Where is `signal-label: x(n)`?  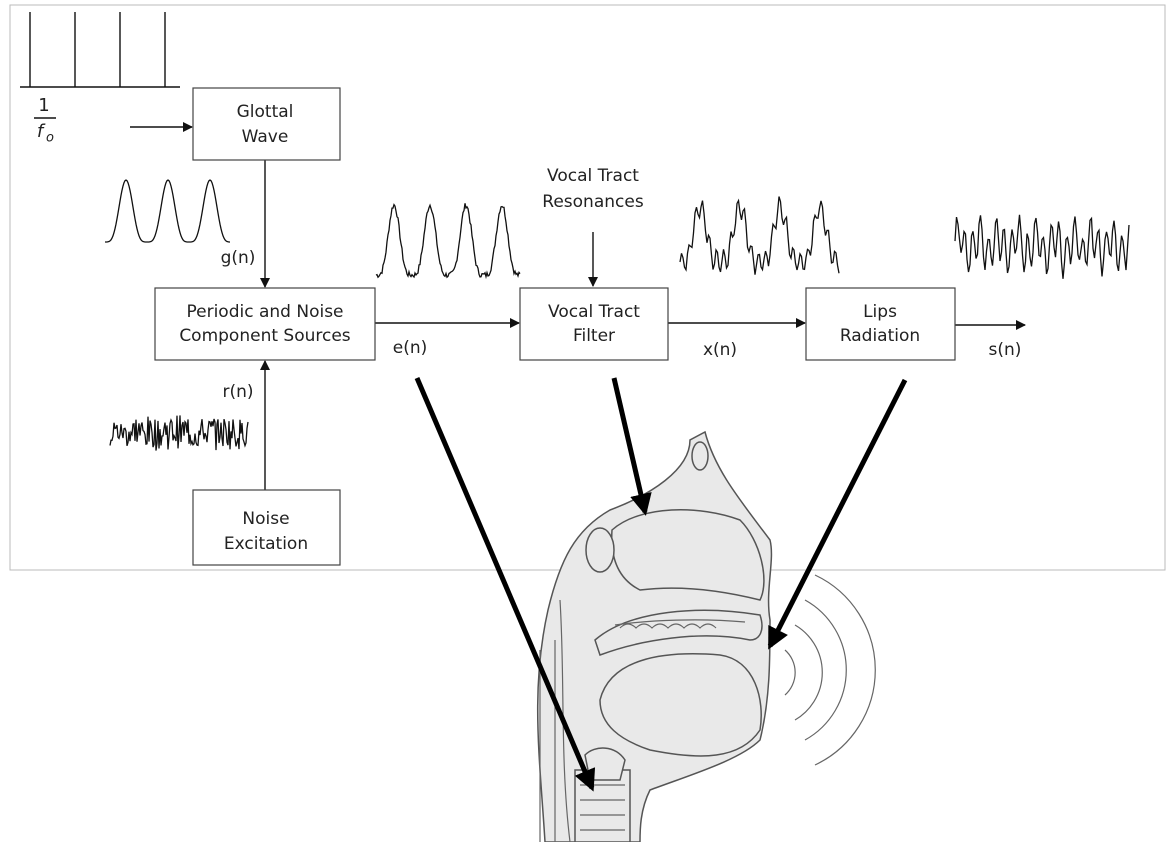 signal-label: x(n) is located at coordinates (720, 350).